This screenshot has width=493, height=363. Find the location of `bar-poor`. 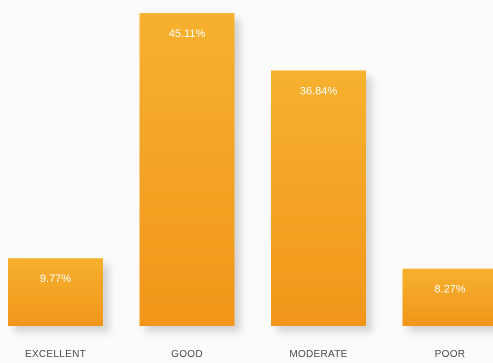

bar-poor is located at coordinates (447, 297).